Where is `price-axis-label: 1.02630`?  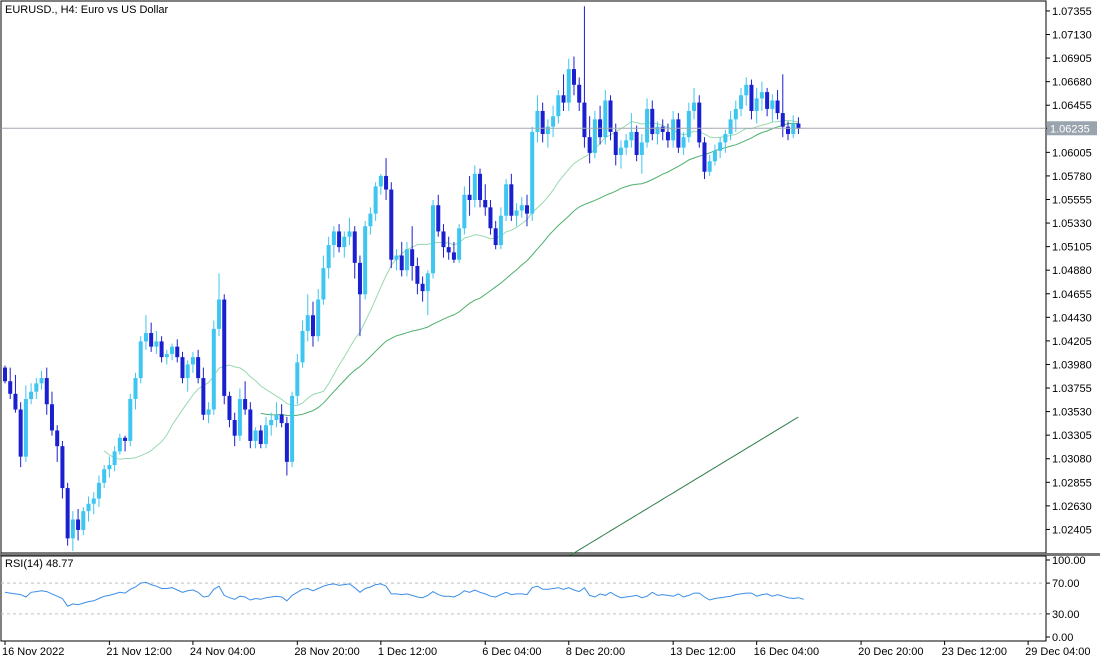 price-axis-label: 1.02630 is located at coordinates (1072, 507).